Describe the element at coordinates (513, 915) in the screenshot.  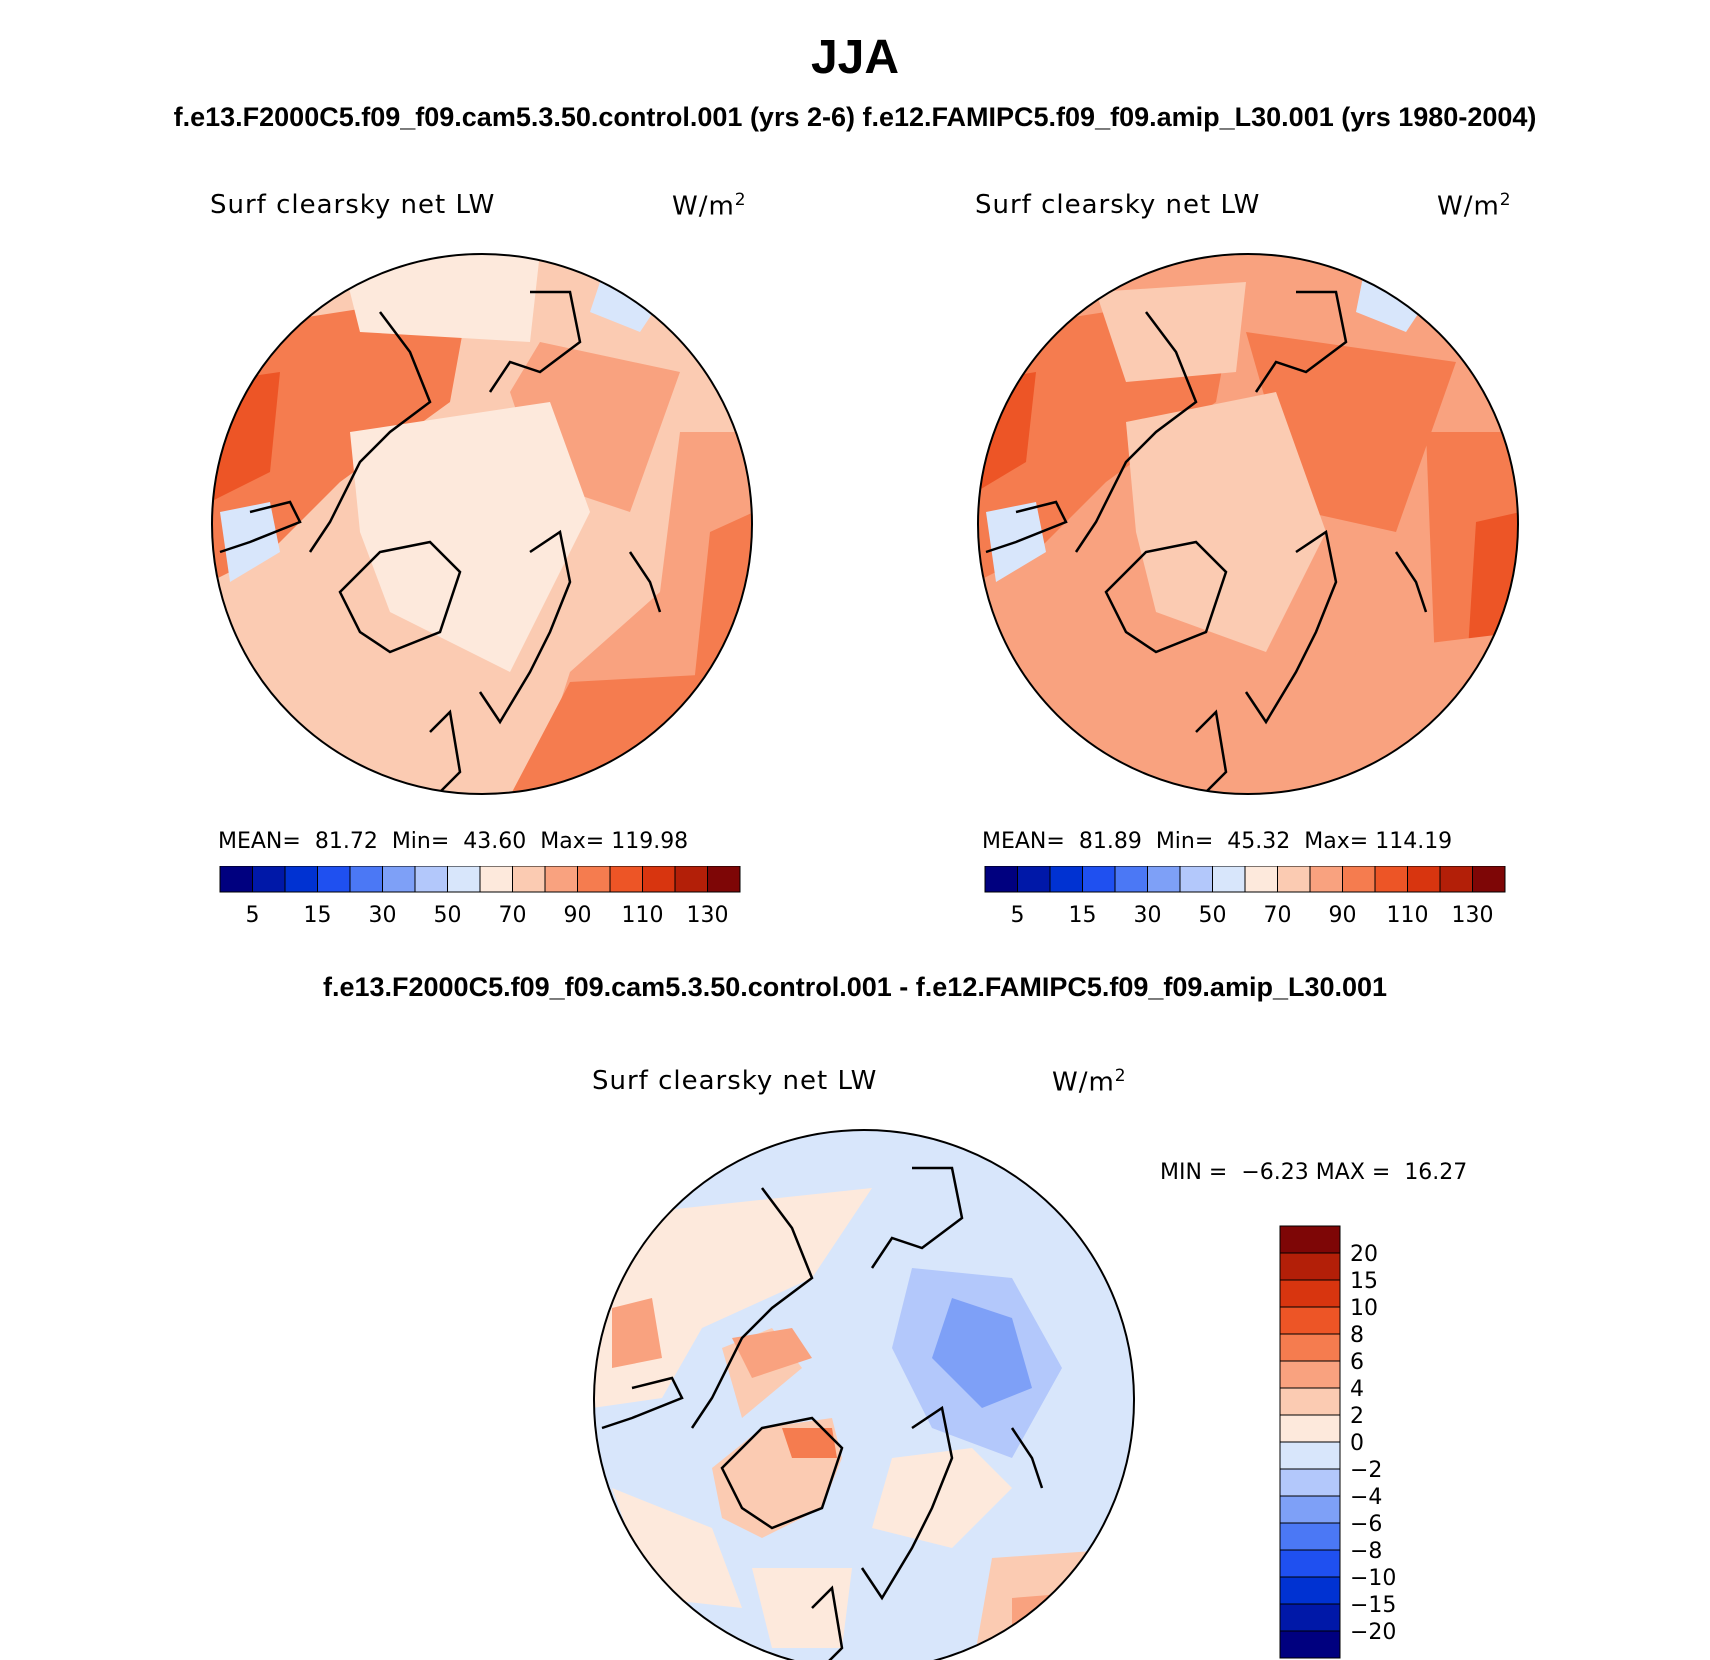
I see `panel-1-colorbar-tick-label: 70` at that location.